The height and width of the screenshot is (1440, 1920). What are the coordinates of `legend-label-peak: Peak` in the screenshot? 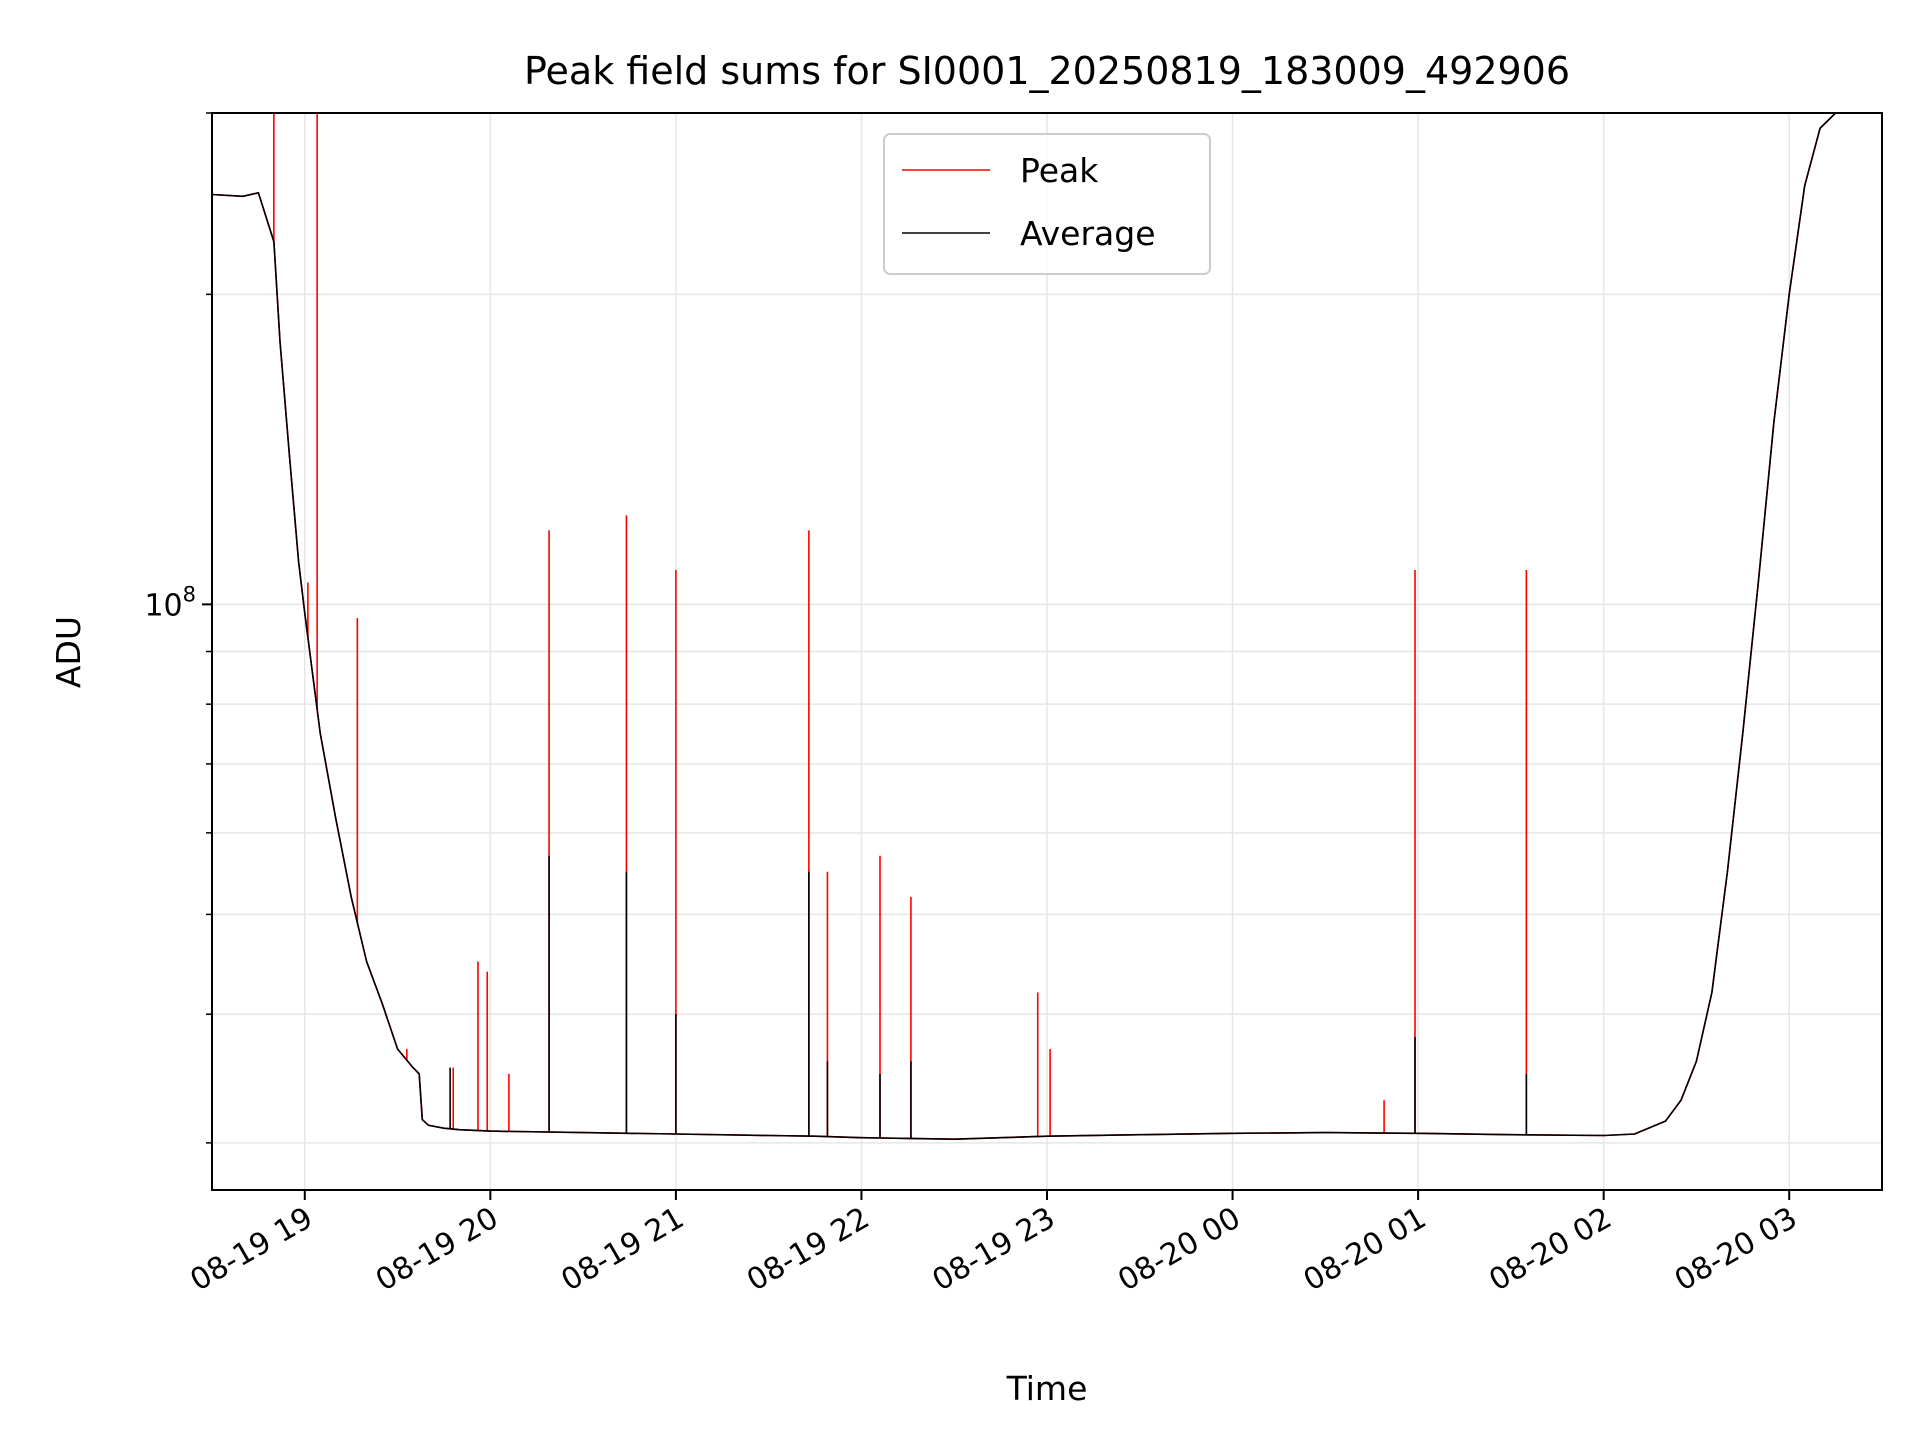 It's located at (1059, 170).